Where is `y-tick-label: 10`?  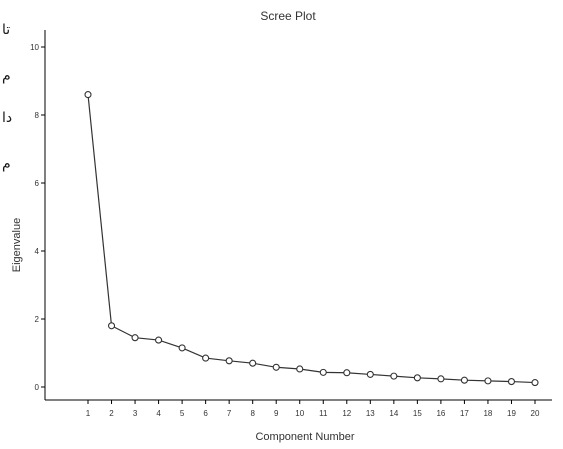
y-tick-label: 10 is located at coordinates (34, 47).